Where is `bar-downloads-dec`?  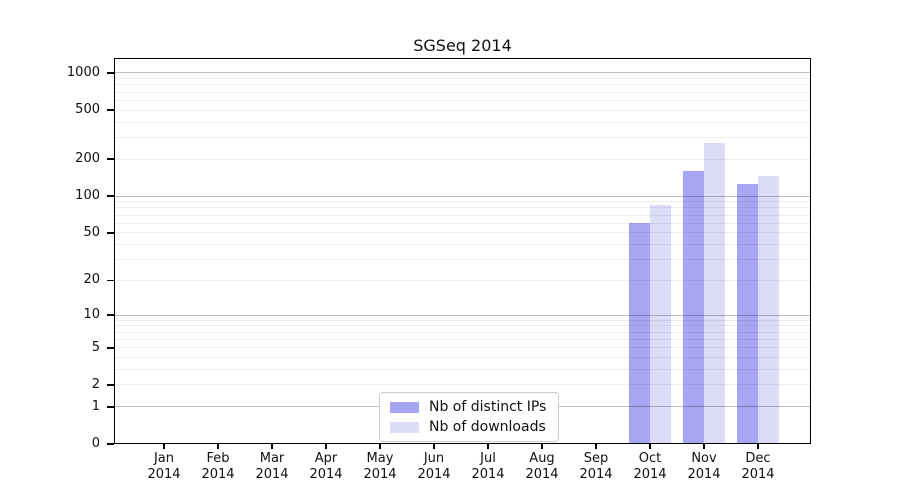 bar-downloads-dec is located at coordinates (768, 310).